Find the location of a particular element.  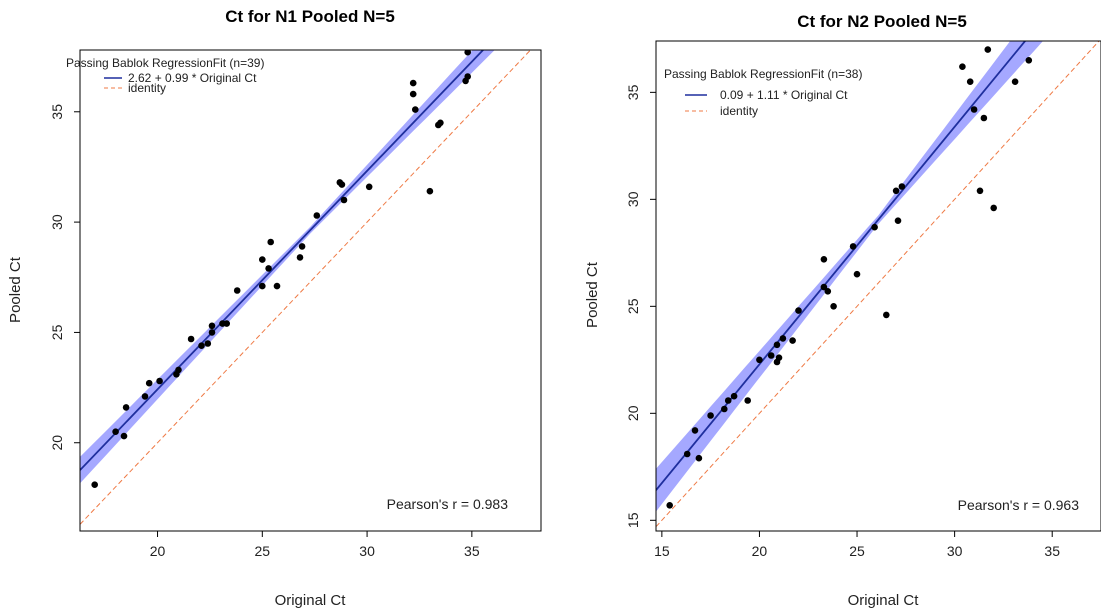

legend-fit-label: 2.62 + 0.99 * Original Ct is located at coordinates (192, 78).